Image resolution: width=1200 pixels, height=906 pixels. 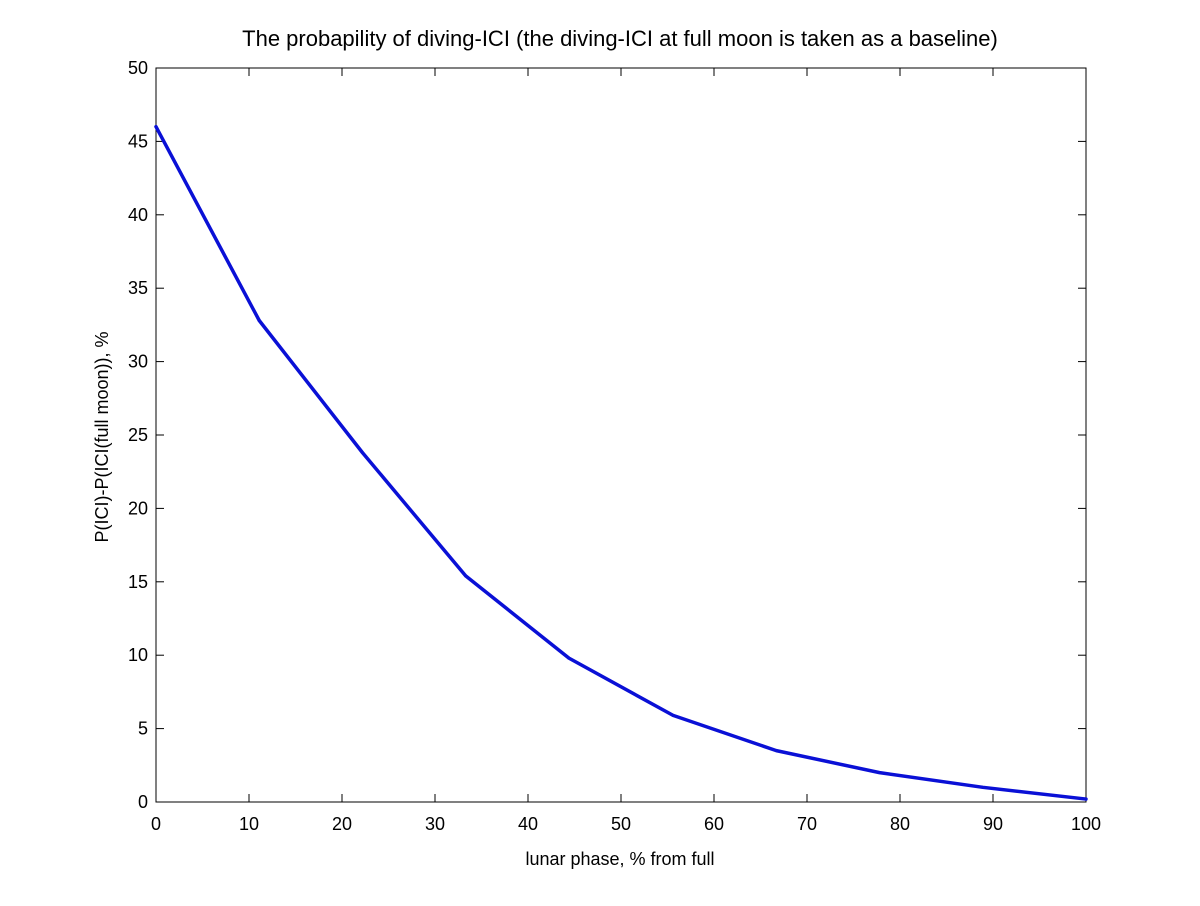 I want to click on x-tick-label: 90, so click(x=993, y=824).